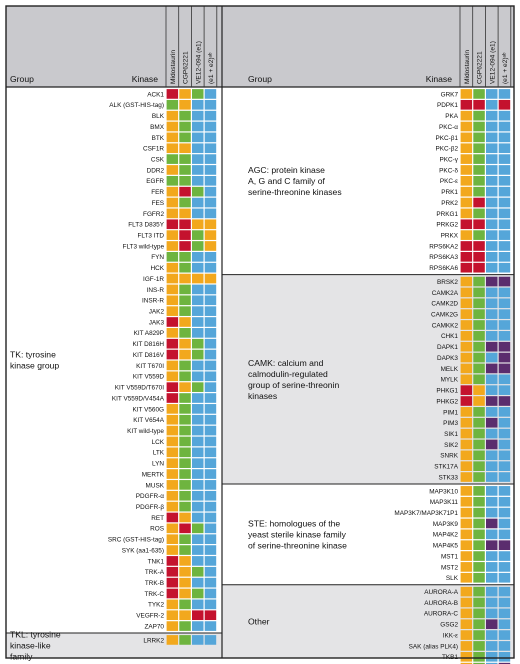 The image size is (520, 664). I want to click on group-label: calmodulin-regulated, so click(288, 374).